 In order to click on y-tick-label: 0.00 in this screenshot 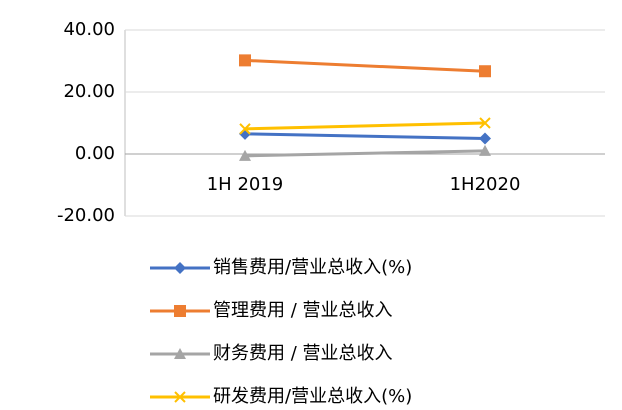, I will do `click(95, 153)`.